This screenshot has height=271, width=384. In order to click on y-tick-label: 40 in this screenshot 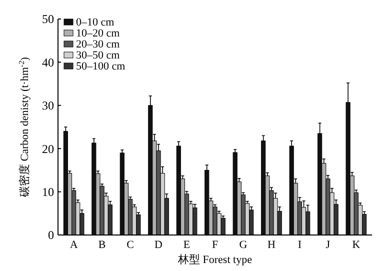, I will do `click(48, 62)`.